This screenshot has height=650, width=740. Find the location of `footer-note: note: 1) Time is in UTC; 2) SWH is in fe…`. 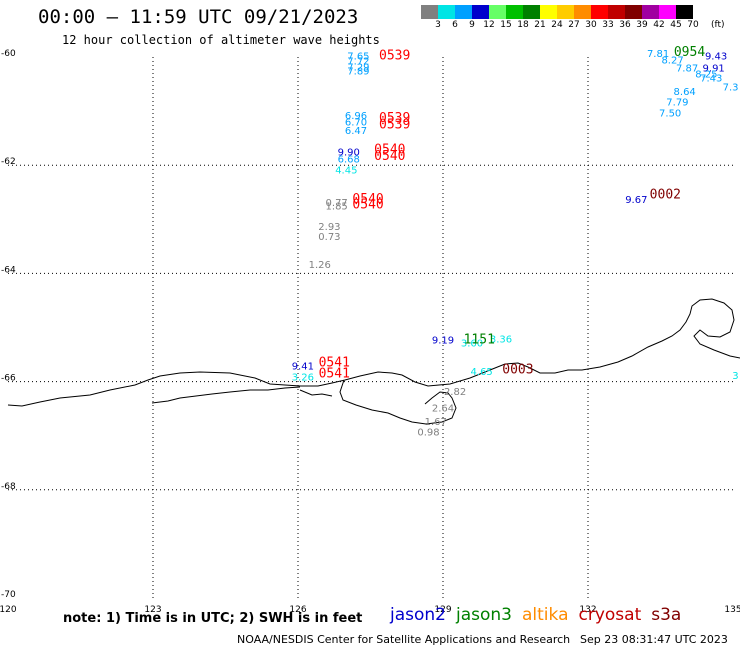

footer-note: note: 1) Time is in UTC; 2) SWH is in fe… is located at coordinates (213, 618).